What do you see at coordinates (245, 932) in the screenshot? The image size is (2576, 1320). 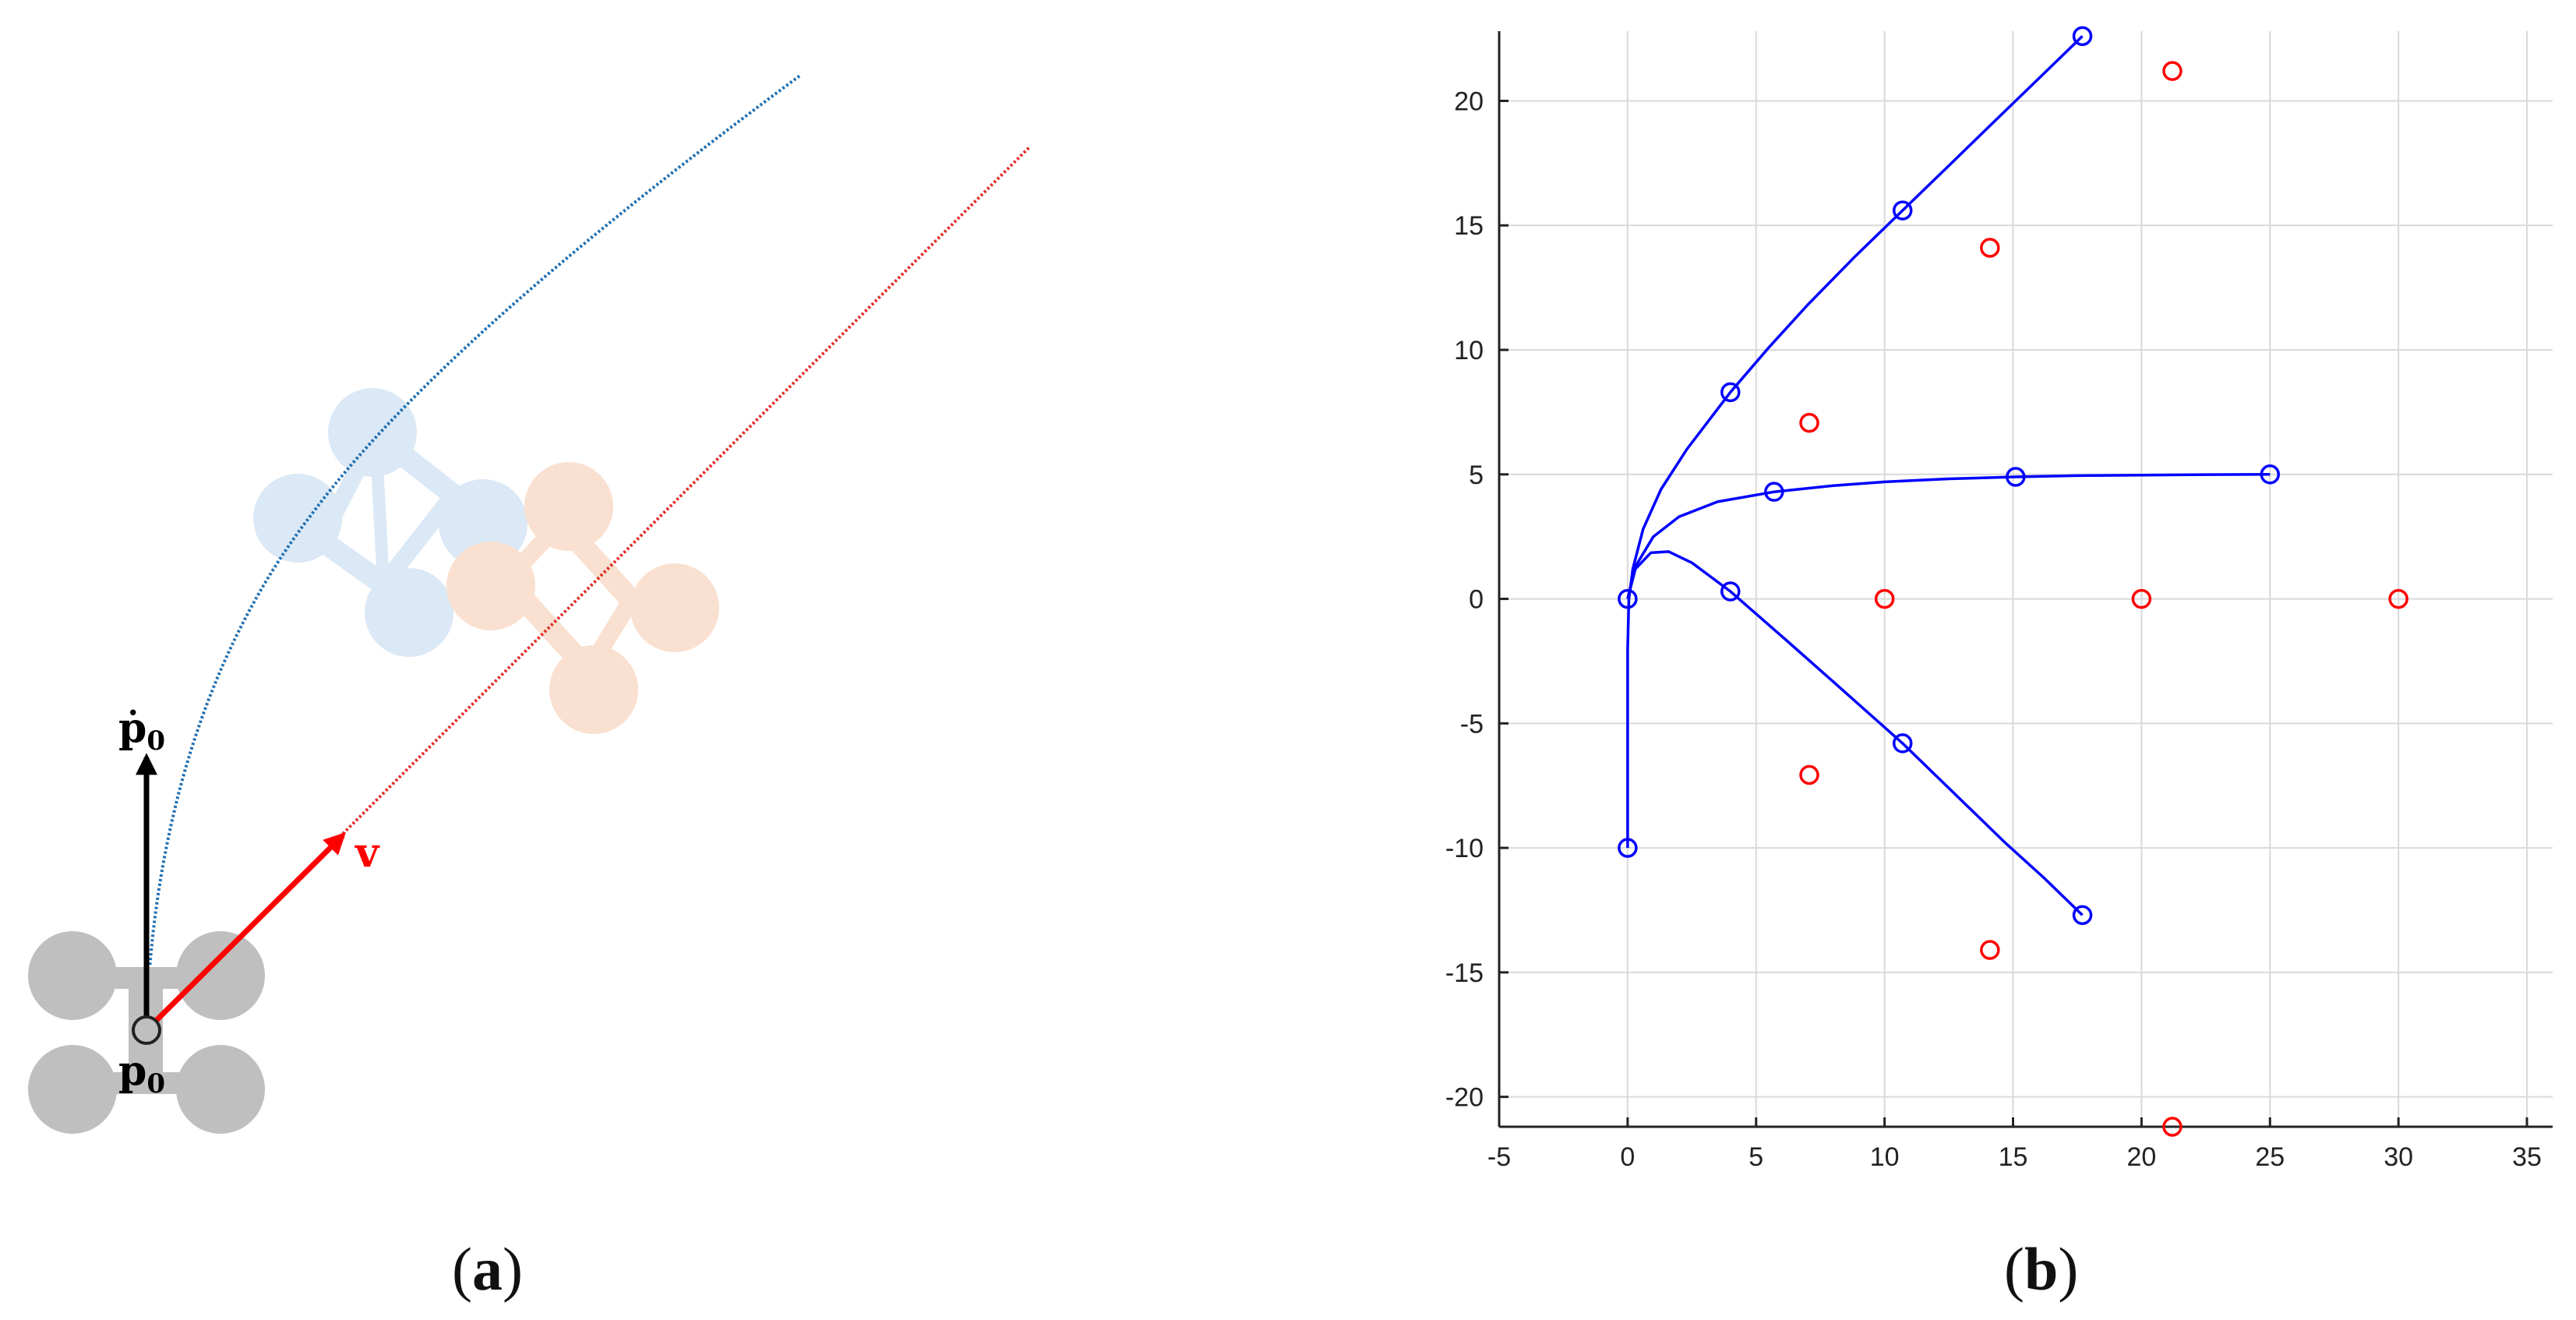 I see `velocity-arrow` at bounding box center [245, 932].